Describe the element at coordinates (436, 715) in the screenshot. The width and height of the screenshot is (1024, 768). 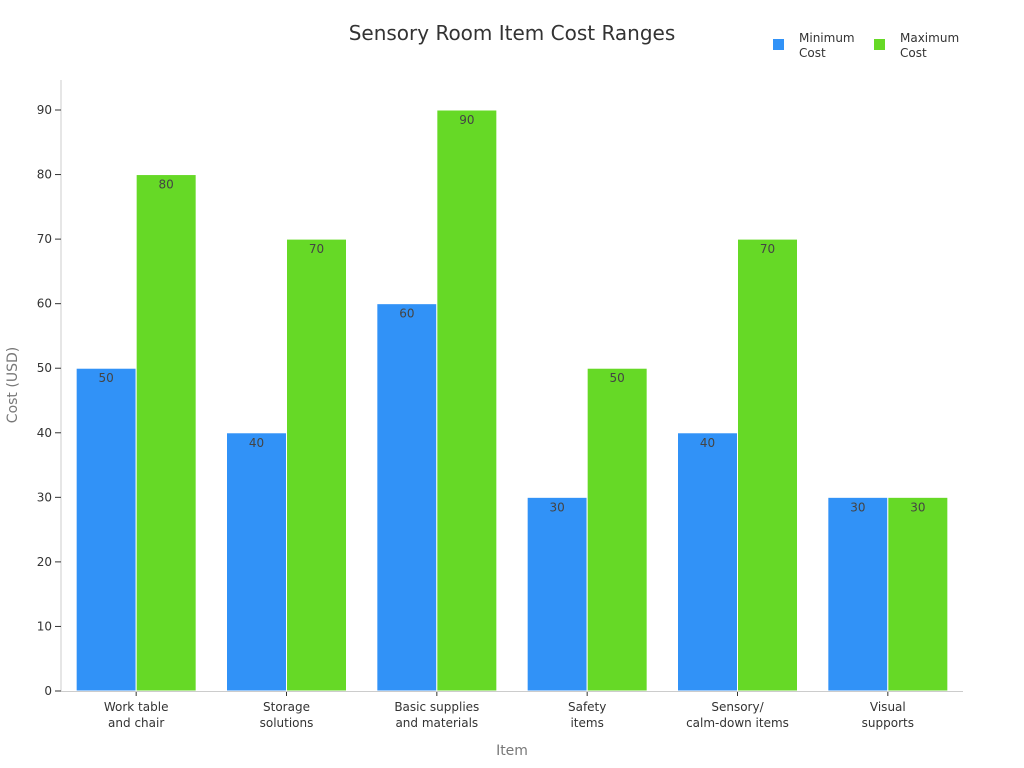
I see `x-tick-label: Basic supplies and materials` at that location.